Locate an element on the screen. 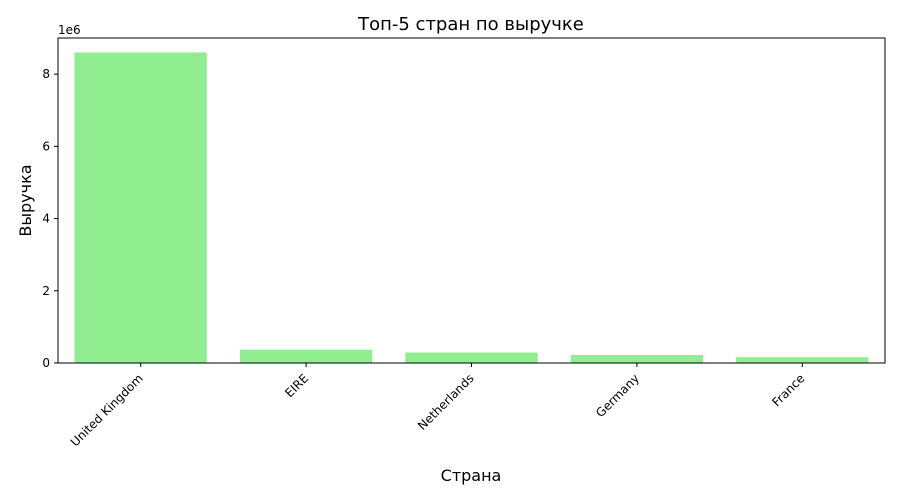 This screenshot has width=900, height=500. x-tick-label-0: United Kingdom is located at coordinates (107, 410).